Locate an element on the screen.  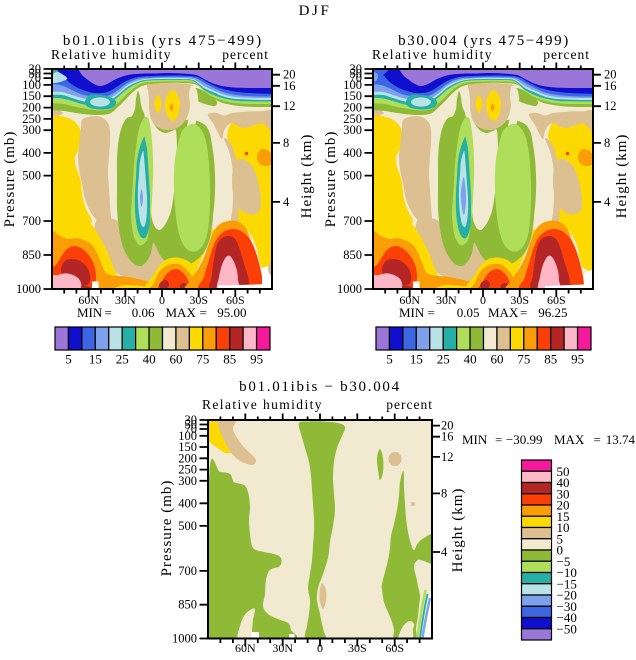
svg-text: −40 is located at coordinates (567, 617).